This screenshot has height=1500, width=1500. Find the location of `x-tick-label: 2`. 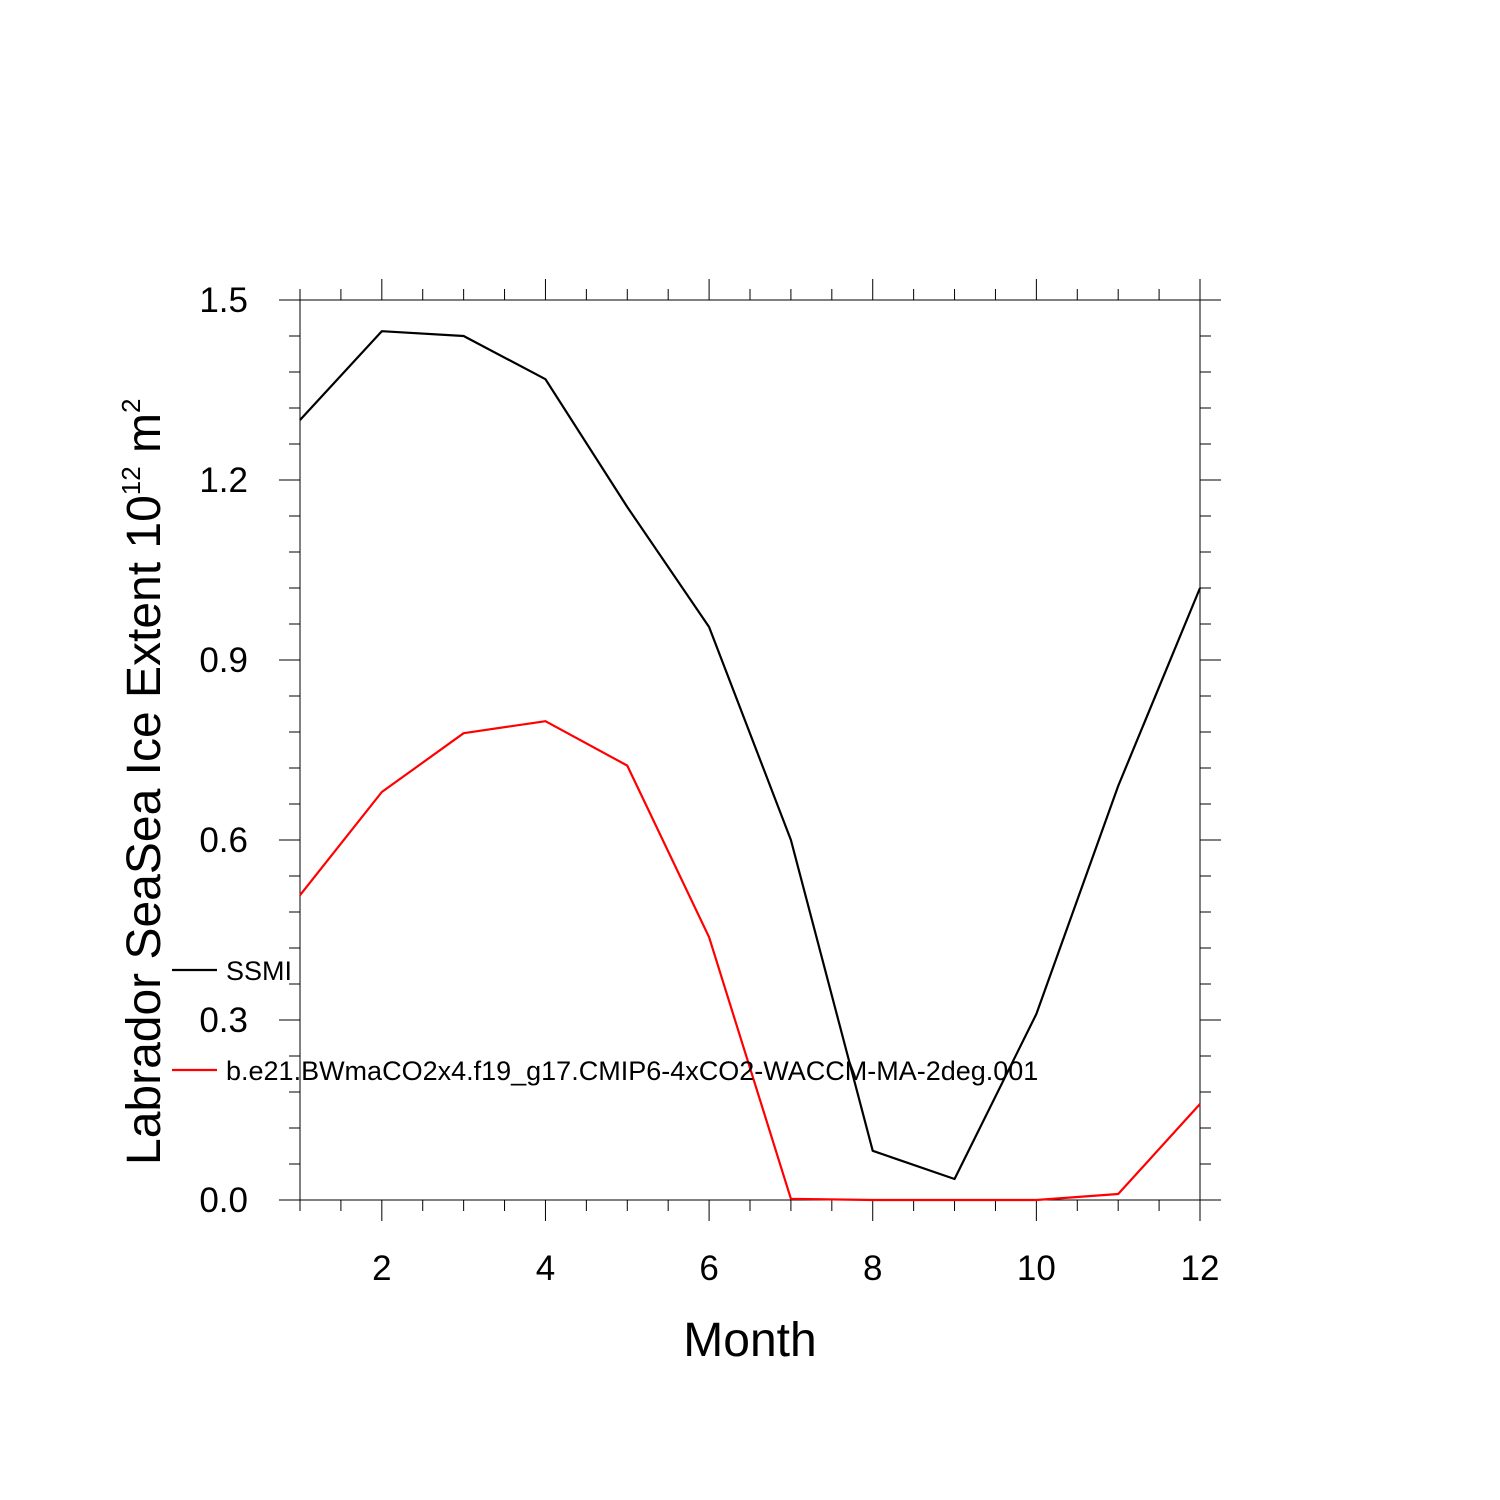

x-tick-label: 2 is located at coordinates (381, 1268).